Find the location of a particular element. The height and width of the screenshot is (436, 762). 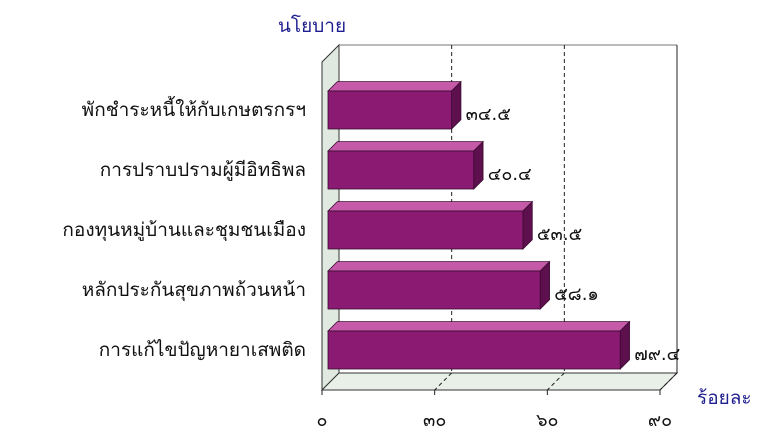

tick-label-90: ๙๐ is located at coordinates (660, 420).